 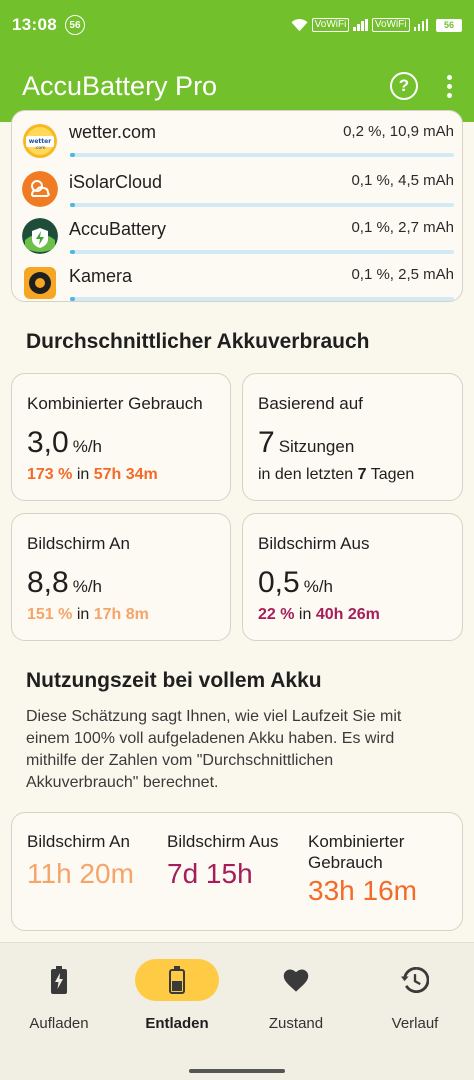 I want to click on card-subtext: in den letzten 7 Tagen, so click(x=336, y=474).